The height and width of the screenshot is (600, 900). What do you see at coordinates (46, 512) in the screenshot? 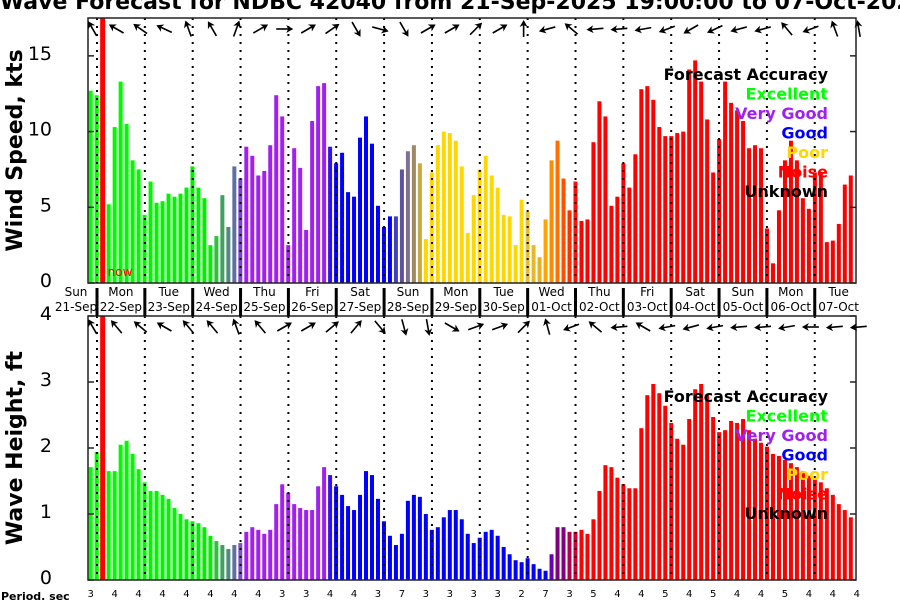
I see `wave-y-tick-label: 1` at bounding box center [46, 512].